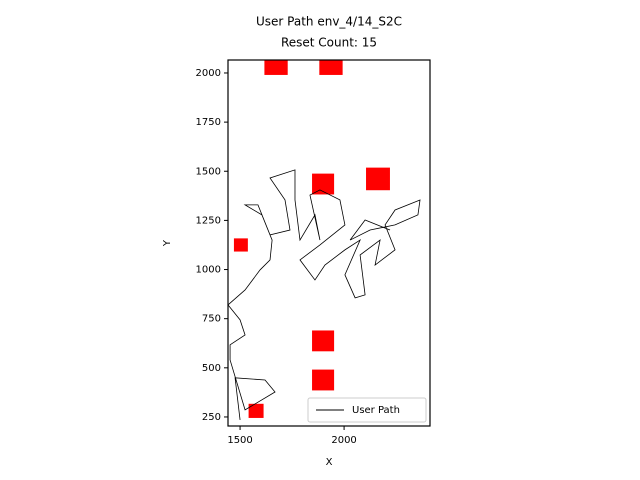 This screenshot has width=640, height=480. I want to click on x-tick-label: 2000, so click(343, 440).